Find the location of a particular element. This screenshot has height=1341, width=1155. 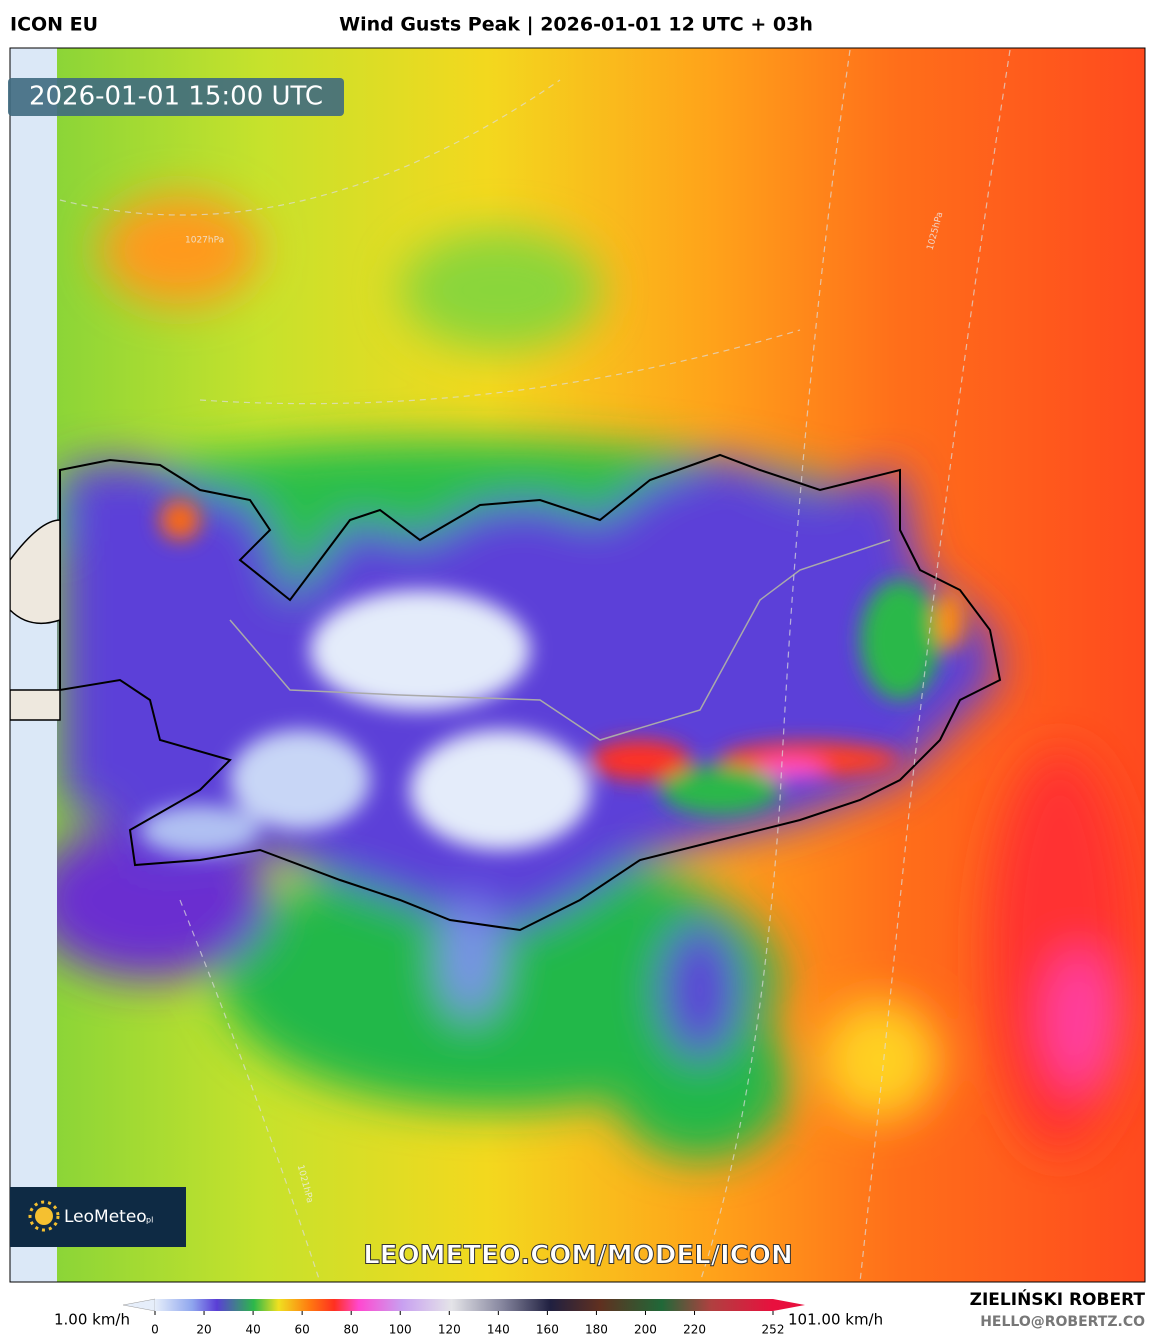

watermark: LEOMETEO.COM/MODEL/ICON is located at coordinates (578, 1256).